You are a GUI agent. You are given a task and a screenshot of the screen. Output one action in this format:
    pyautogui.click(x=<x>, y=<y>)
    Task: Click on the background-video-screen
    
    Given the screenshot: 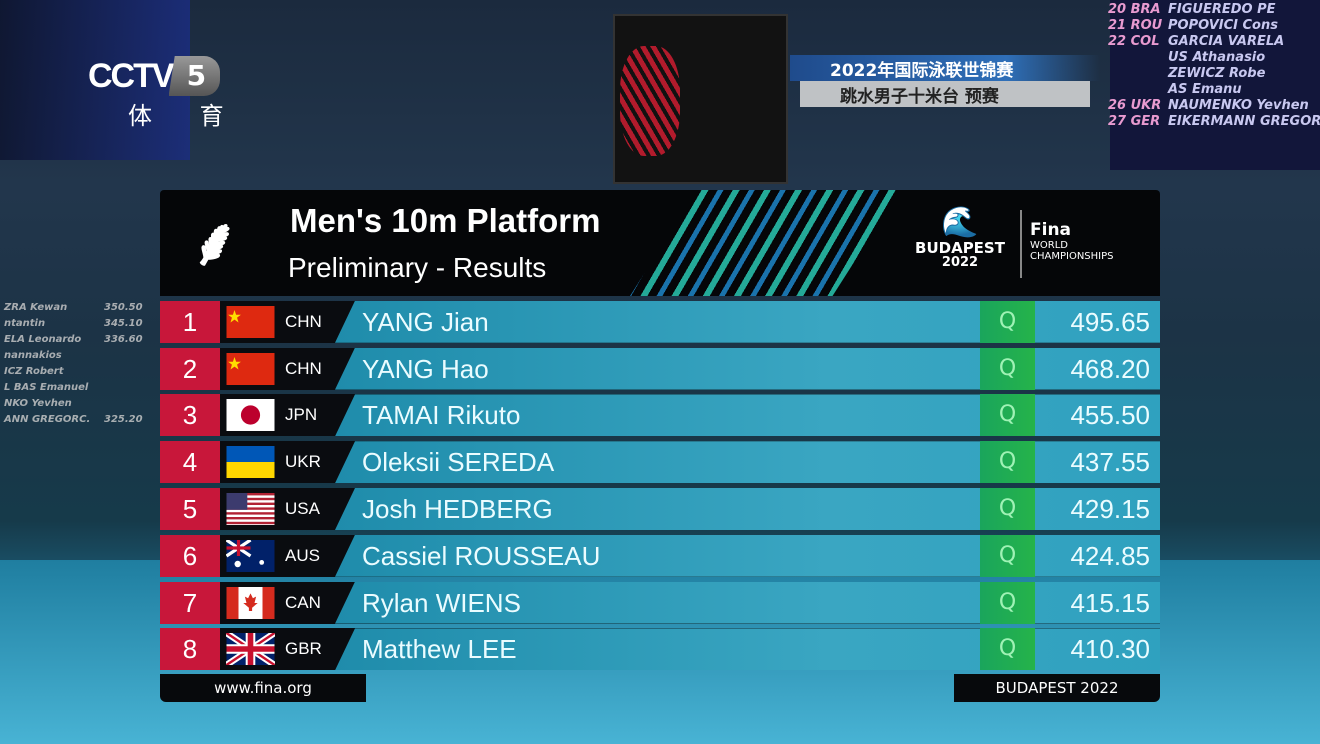 What is the action you would take?
    pyautogui.click(x=700, y=99)
    